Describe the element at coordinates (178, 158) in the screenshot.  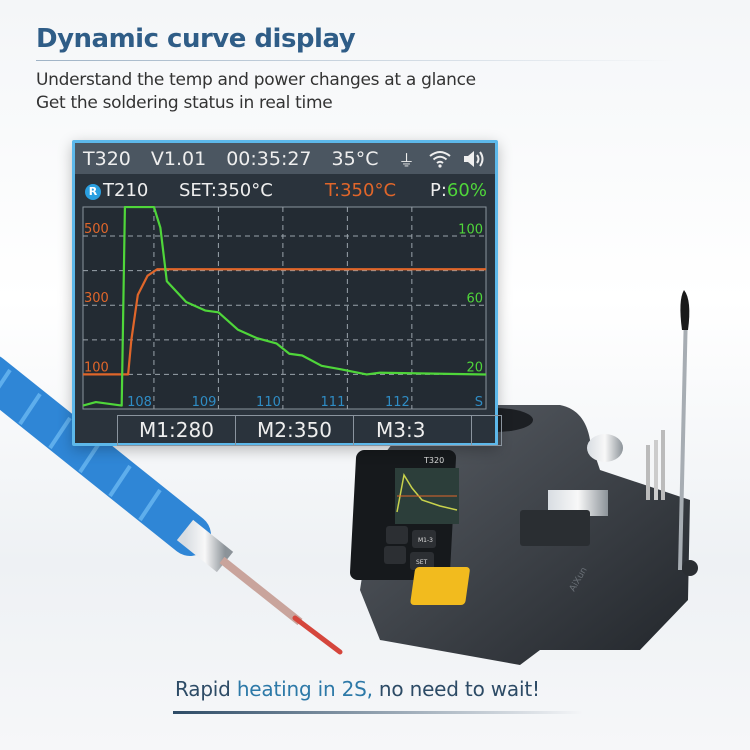
I see `version-label: V1.01` at that location.